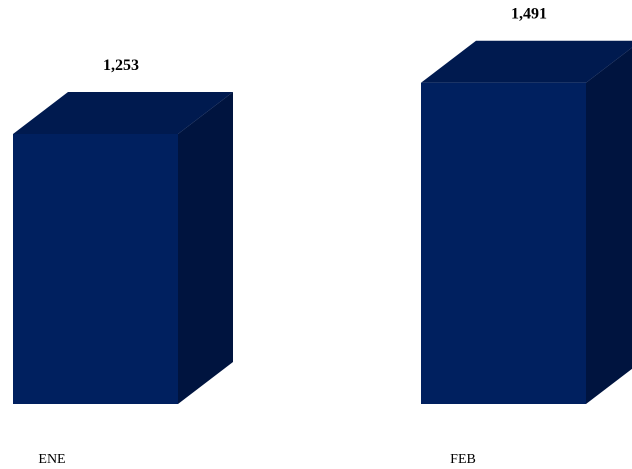 The width and height of the screenshot is (632, 469). Describe the element at coordinates (609, 225) in the screenshot. I see `bar-side-feb` at that location.